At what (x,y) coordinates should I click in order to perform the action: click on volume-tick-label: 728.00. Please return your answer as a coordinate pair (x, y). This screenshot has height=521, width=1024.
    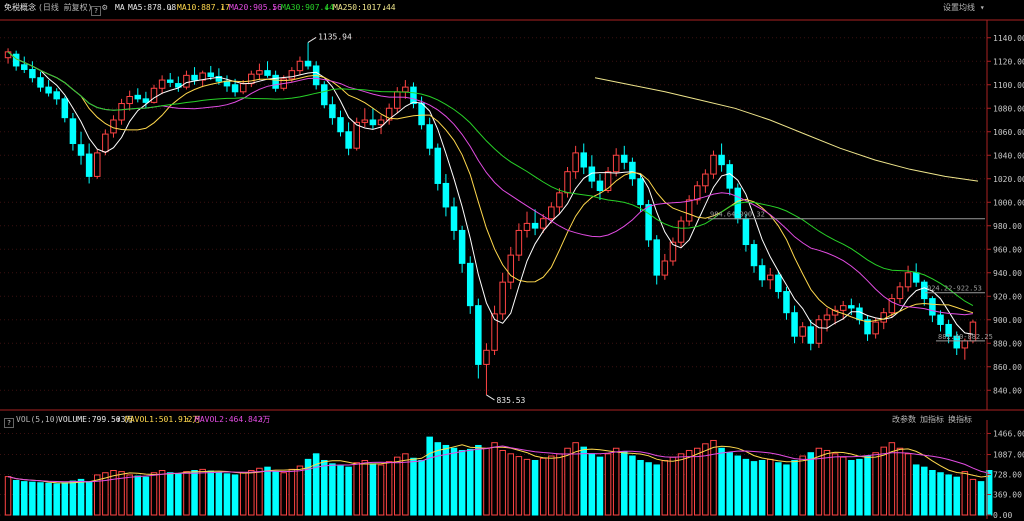
    Looking at the image, I should click on (1007, 475).